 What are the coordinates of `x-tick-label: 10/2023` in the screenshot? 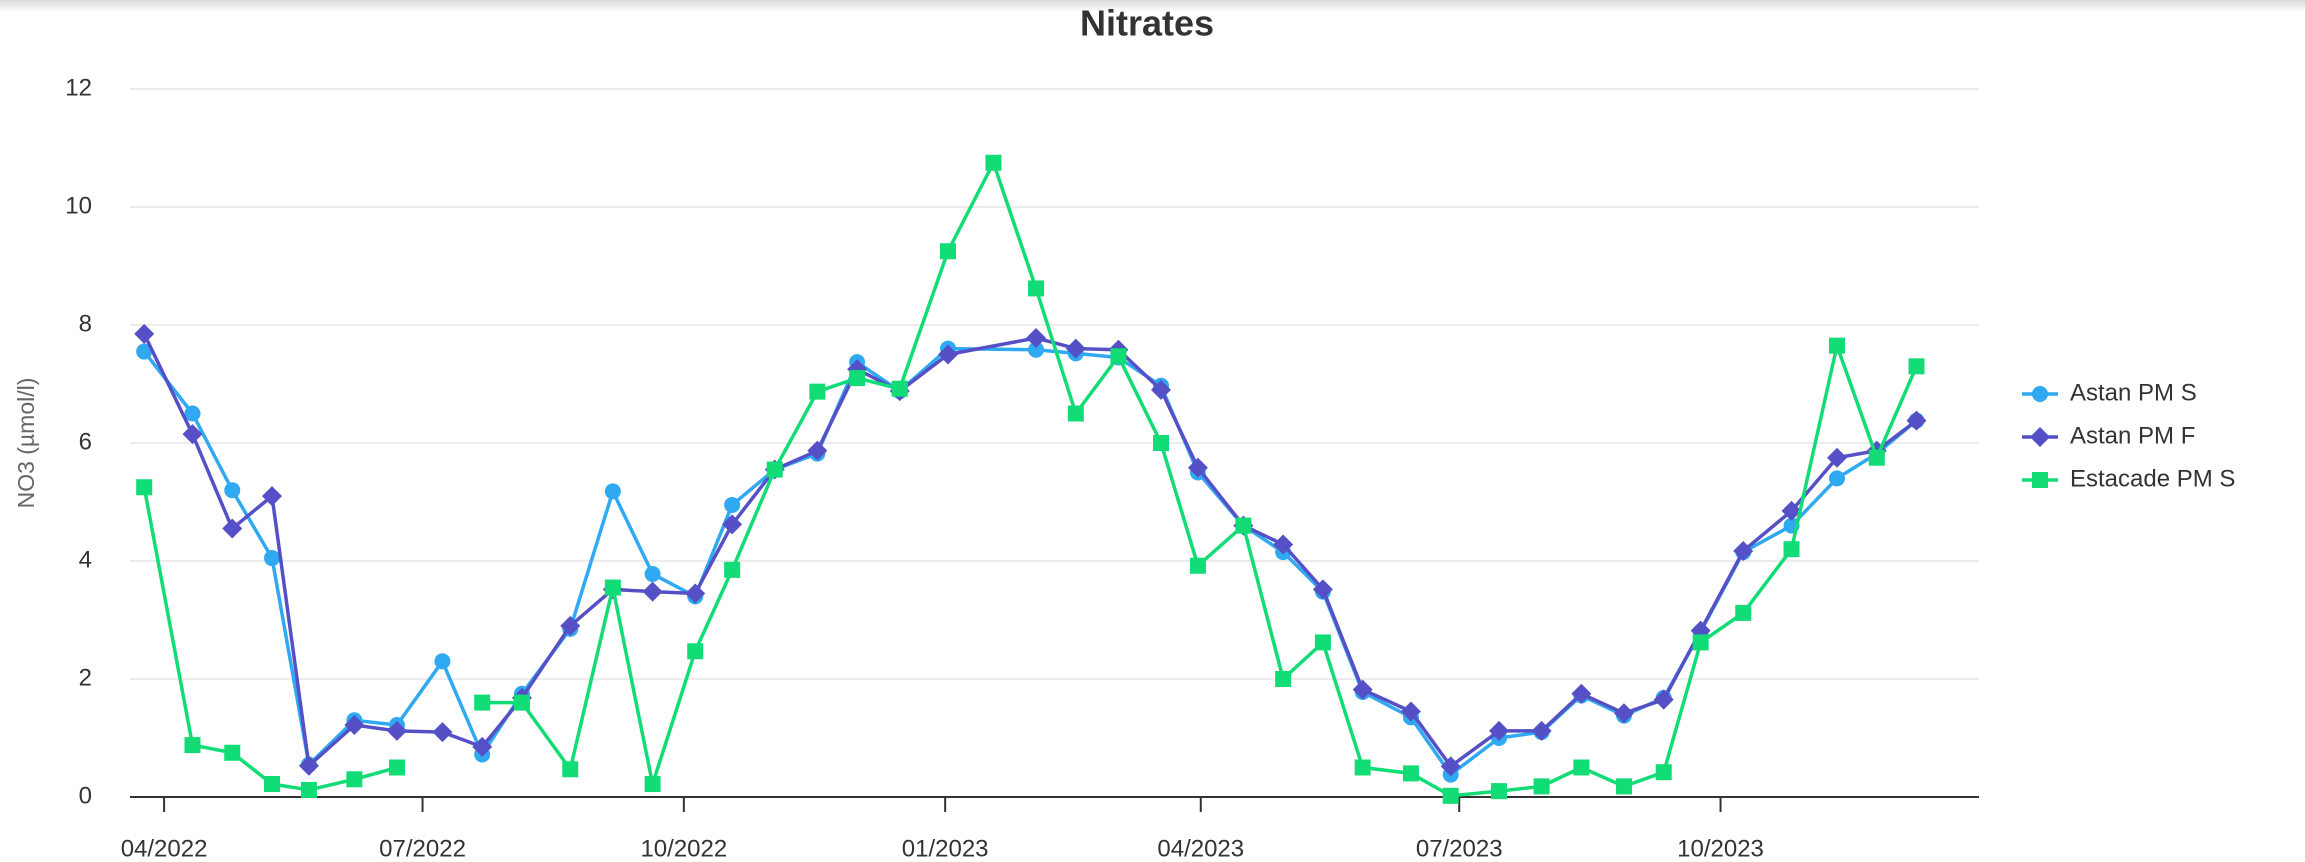 It's located at (1720, 848).